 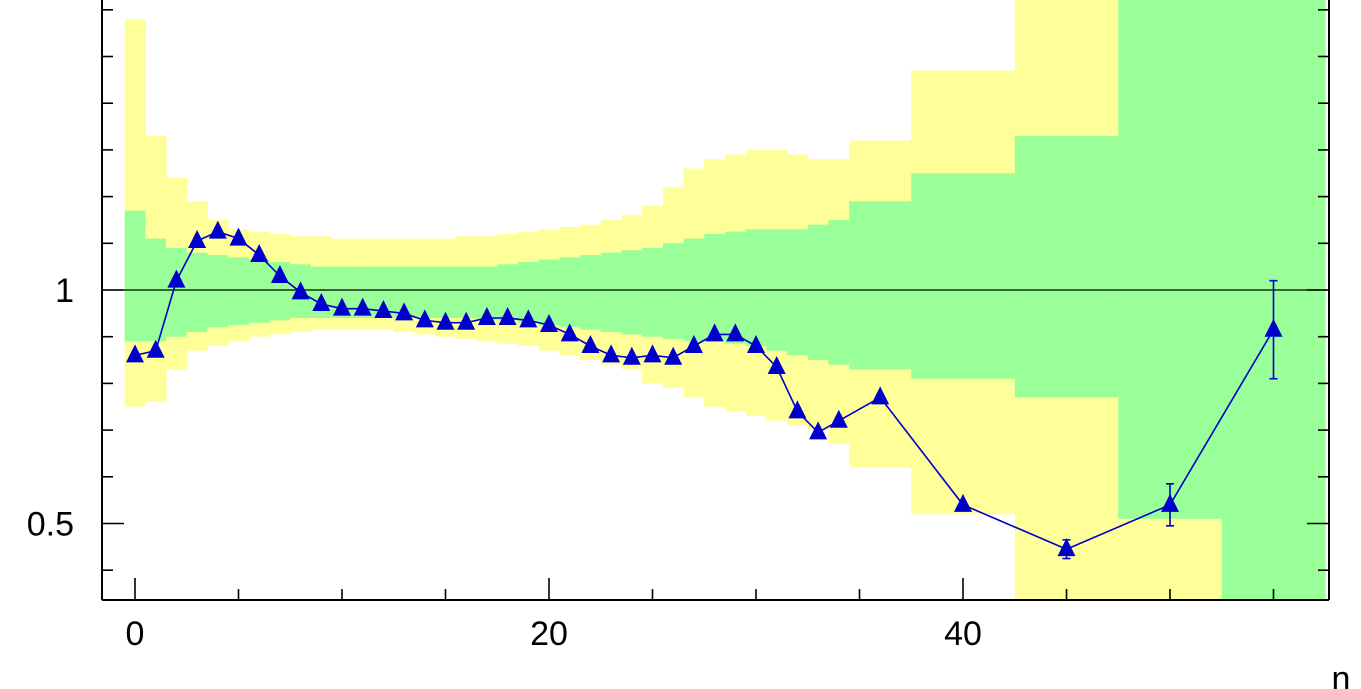 What do you see at coordinates (50, 525) in the screenshot?
I see `y-tick-label: 0.5` at bounding box center [50, 525].